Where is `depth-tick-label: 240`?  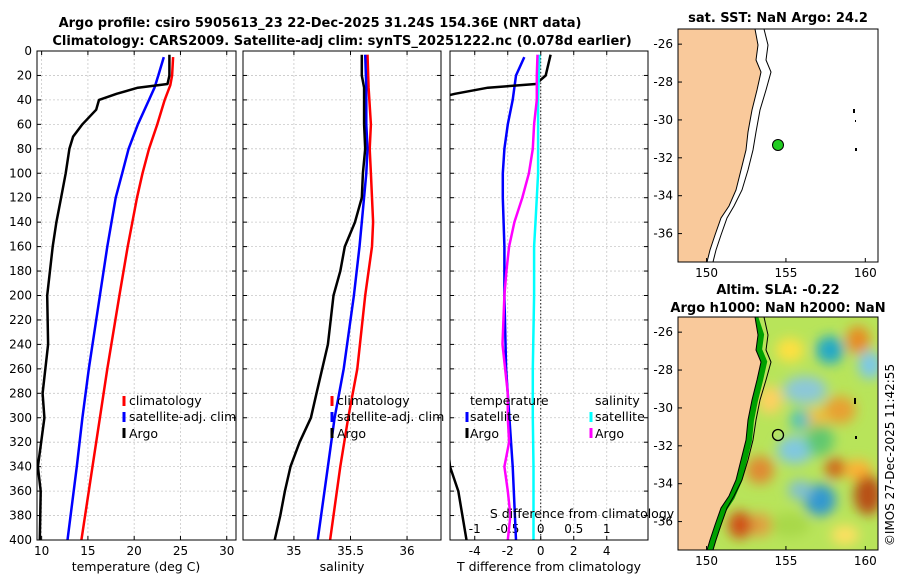
depth-tick-label: 240 is located at coordinates (20, 344).